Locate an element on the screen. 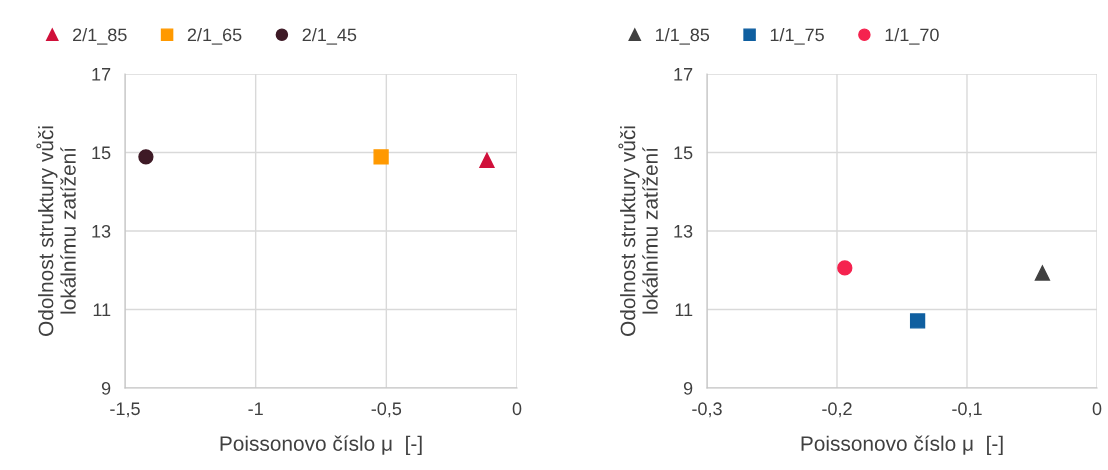 This screenshot has width=1108, height=470. legend-label: 1/1_85 is located at coordinates (683, 36).